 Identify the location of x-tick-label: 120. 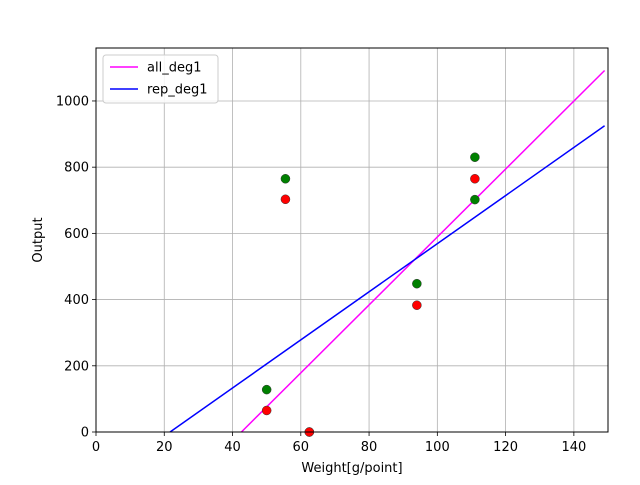
(505, 447).